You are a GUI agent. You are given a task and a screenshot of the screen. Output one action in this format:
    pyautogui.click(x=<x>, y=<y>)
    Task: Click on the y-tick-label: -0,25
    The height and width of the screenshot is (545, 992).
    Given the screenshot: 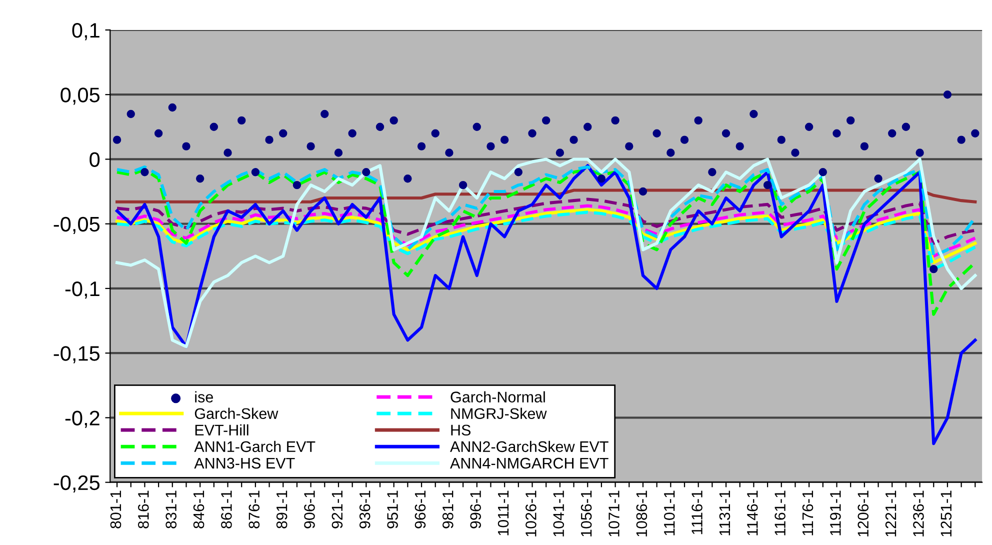 What is the action you would take?
    pyautogui.click(x=77, y=484)
    